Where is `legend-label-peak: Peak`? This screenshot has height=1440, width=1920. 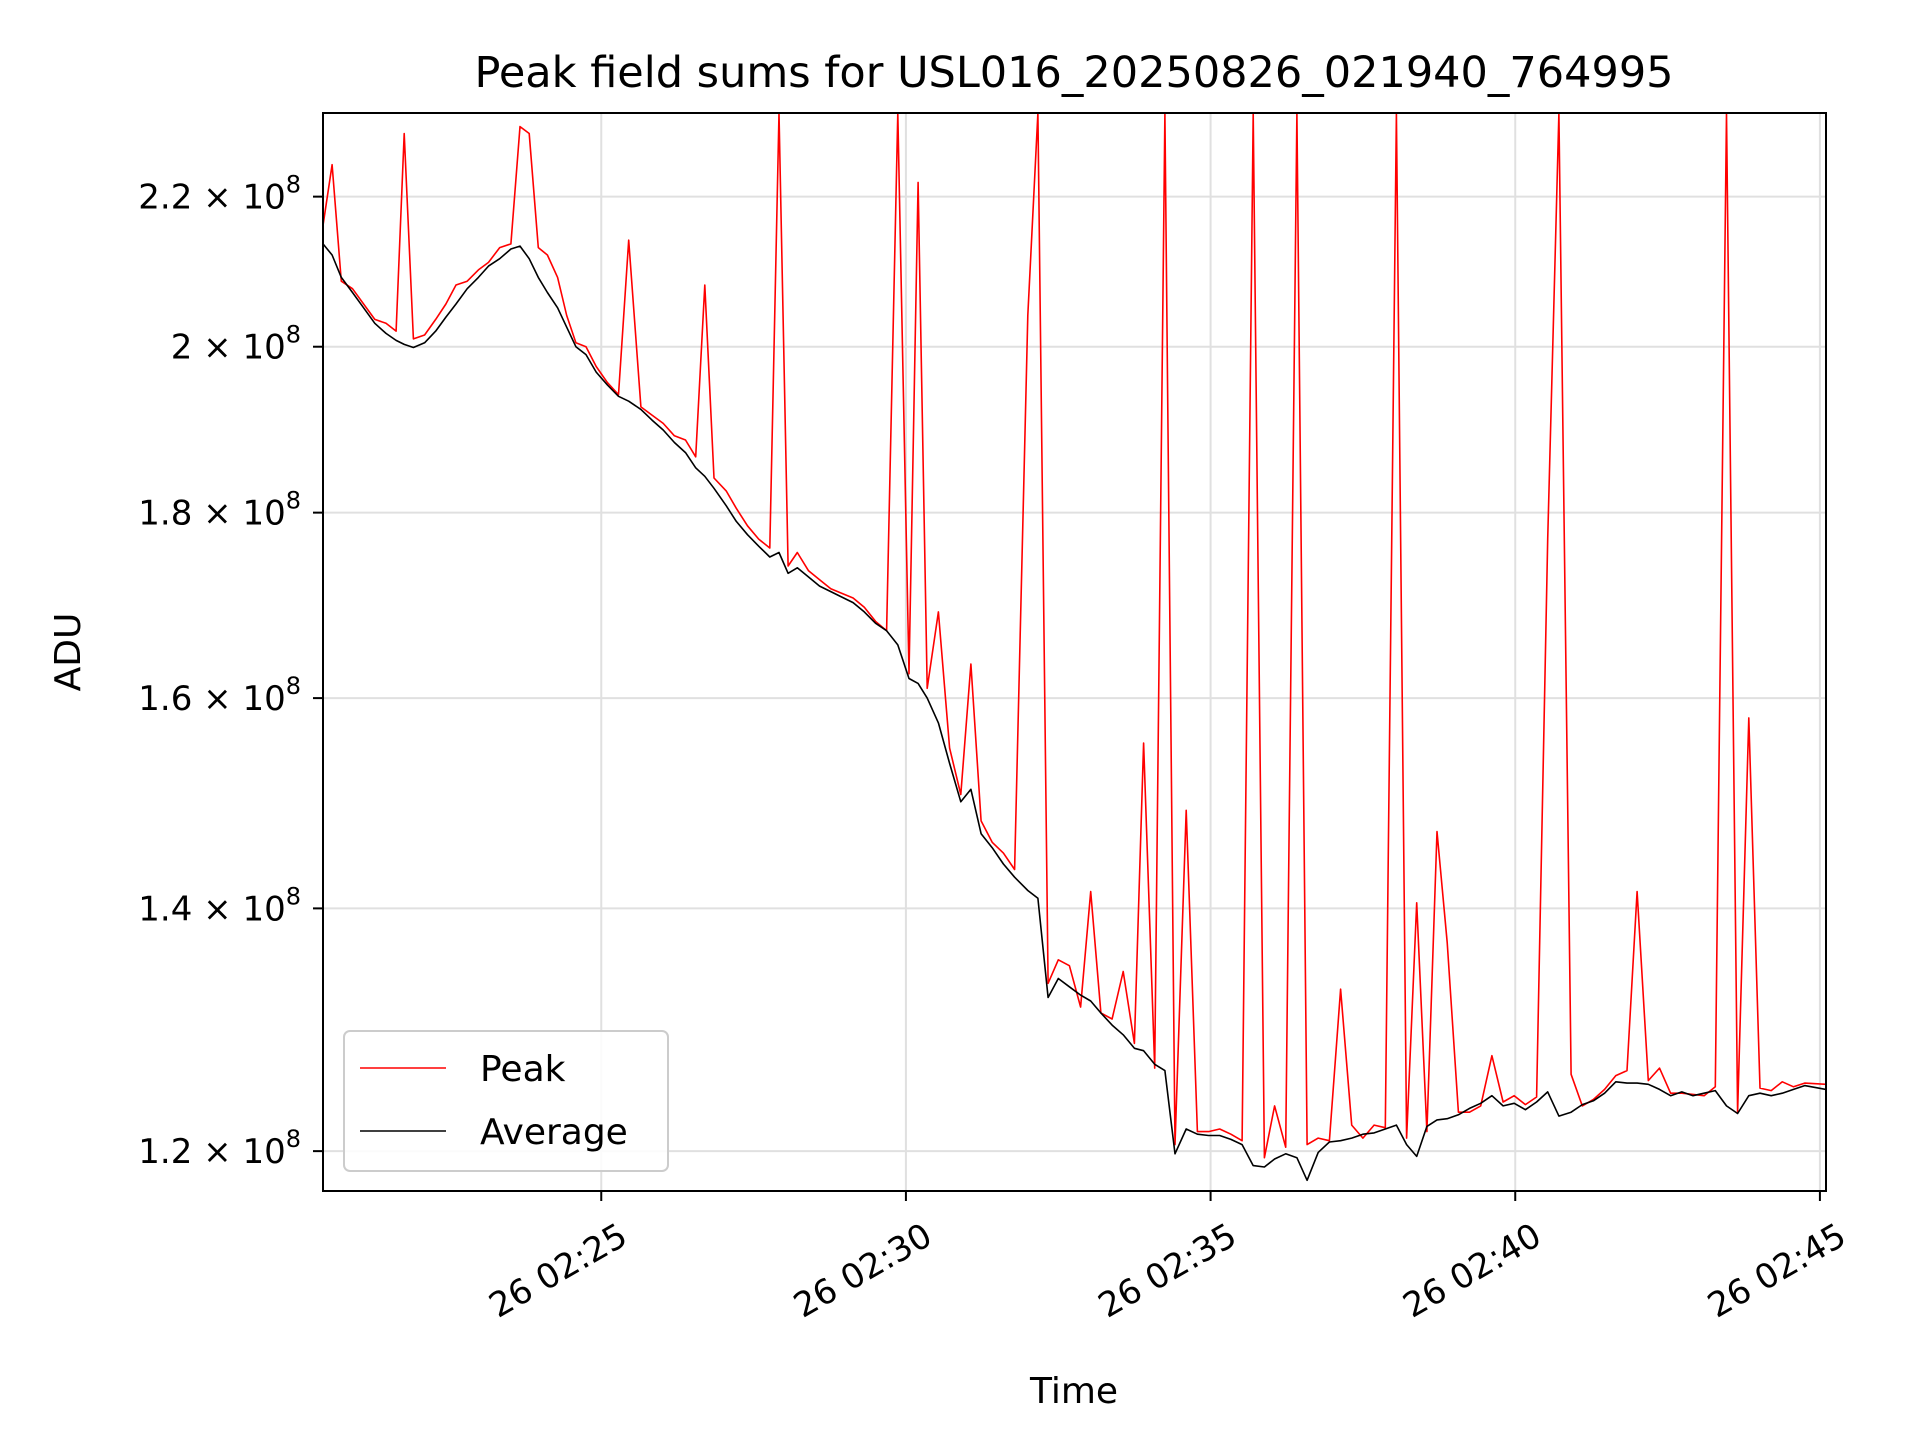
legend-label-peak: Peak is located at coordinates (523, 1069).